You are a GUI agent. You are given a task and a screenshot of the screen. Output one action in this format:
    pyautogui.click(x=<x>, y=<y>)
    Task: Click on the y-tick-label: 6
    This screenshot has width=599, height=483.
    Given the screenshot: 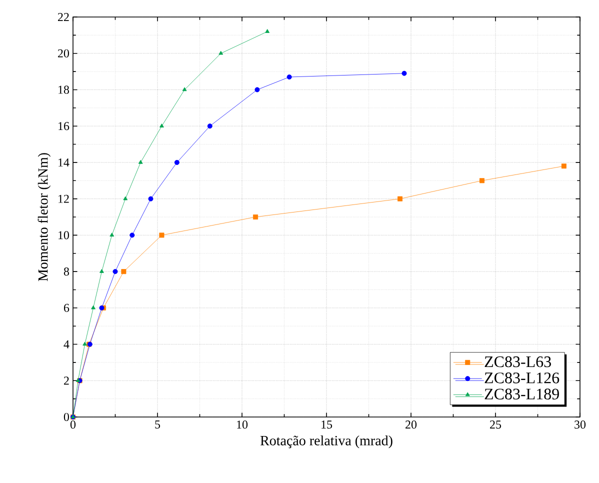 What is the action you would take?
    pyautogui.click(x=67, y=308)
    